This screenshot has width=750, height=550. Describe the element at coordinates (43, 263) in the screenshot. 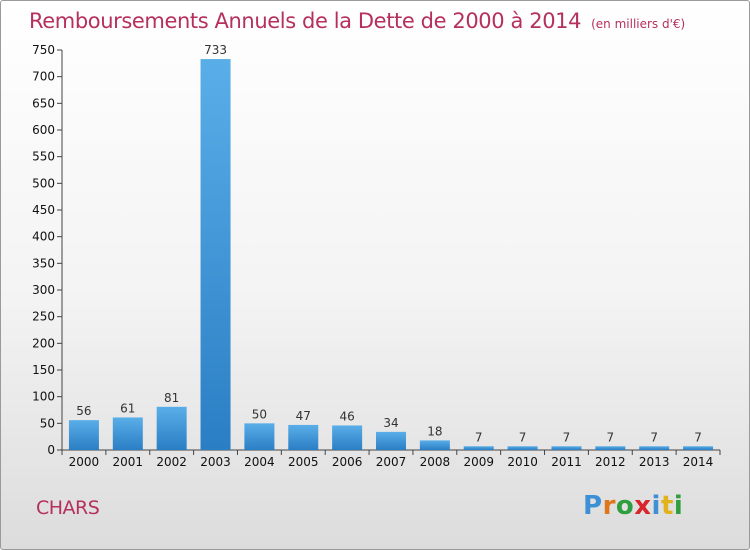

I see `y-tick-label: 350` at that location.